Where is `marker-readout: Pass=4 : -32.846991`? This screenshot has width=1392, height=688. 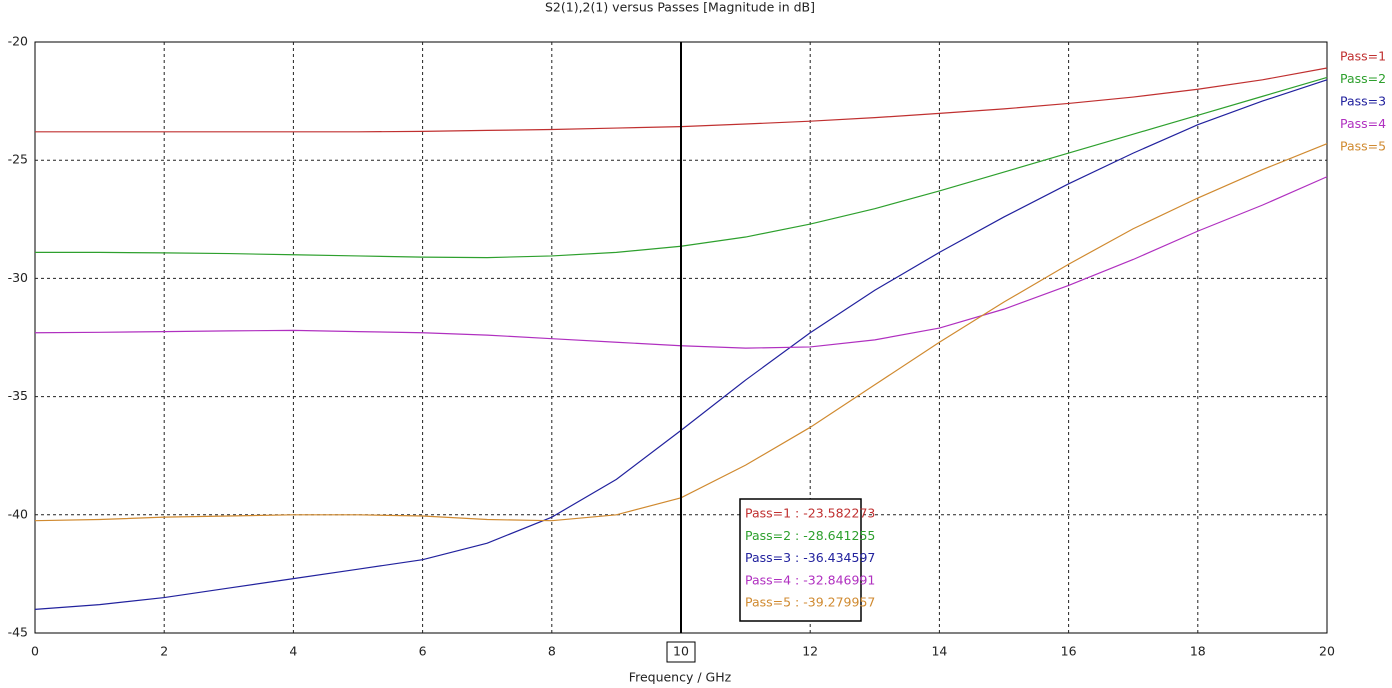
marker-readout: Pass=4 : -32.846991 is located at coordinates (810, 579).